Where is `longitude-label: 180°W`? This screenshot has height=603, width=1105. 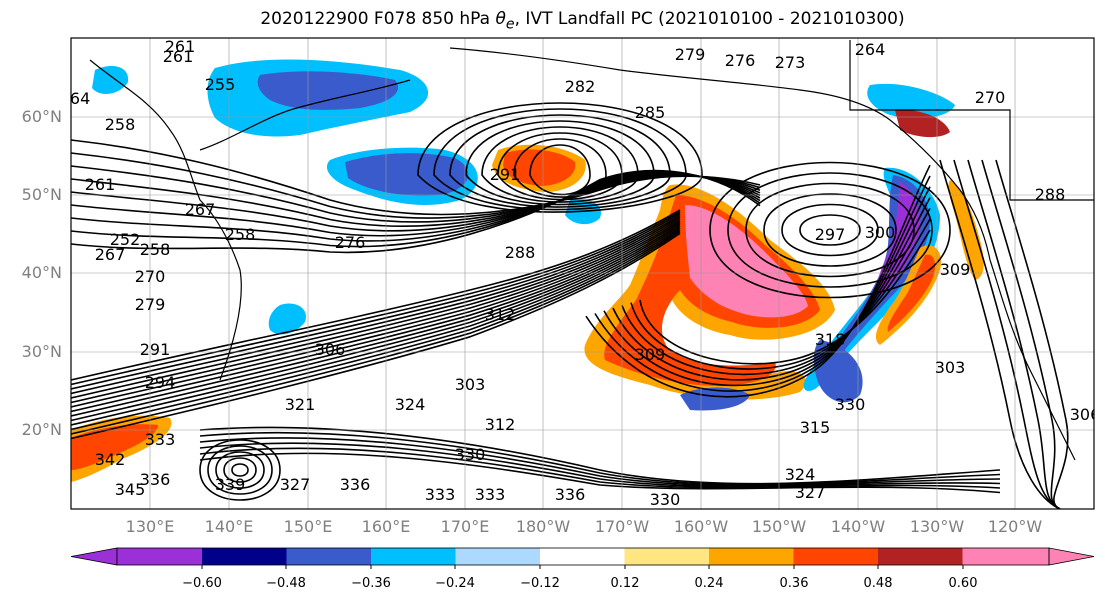 longitude-label: 180°W is located at coordinates (543, 526).